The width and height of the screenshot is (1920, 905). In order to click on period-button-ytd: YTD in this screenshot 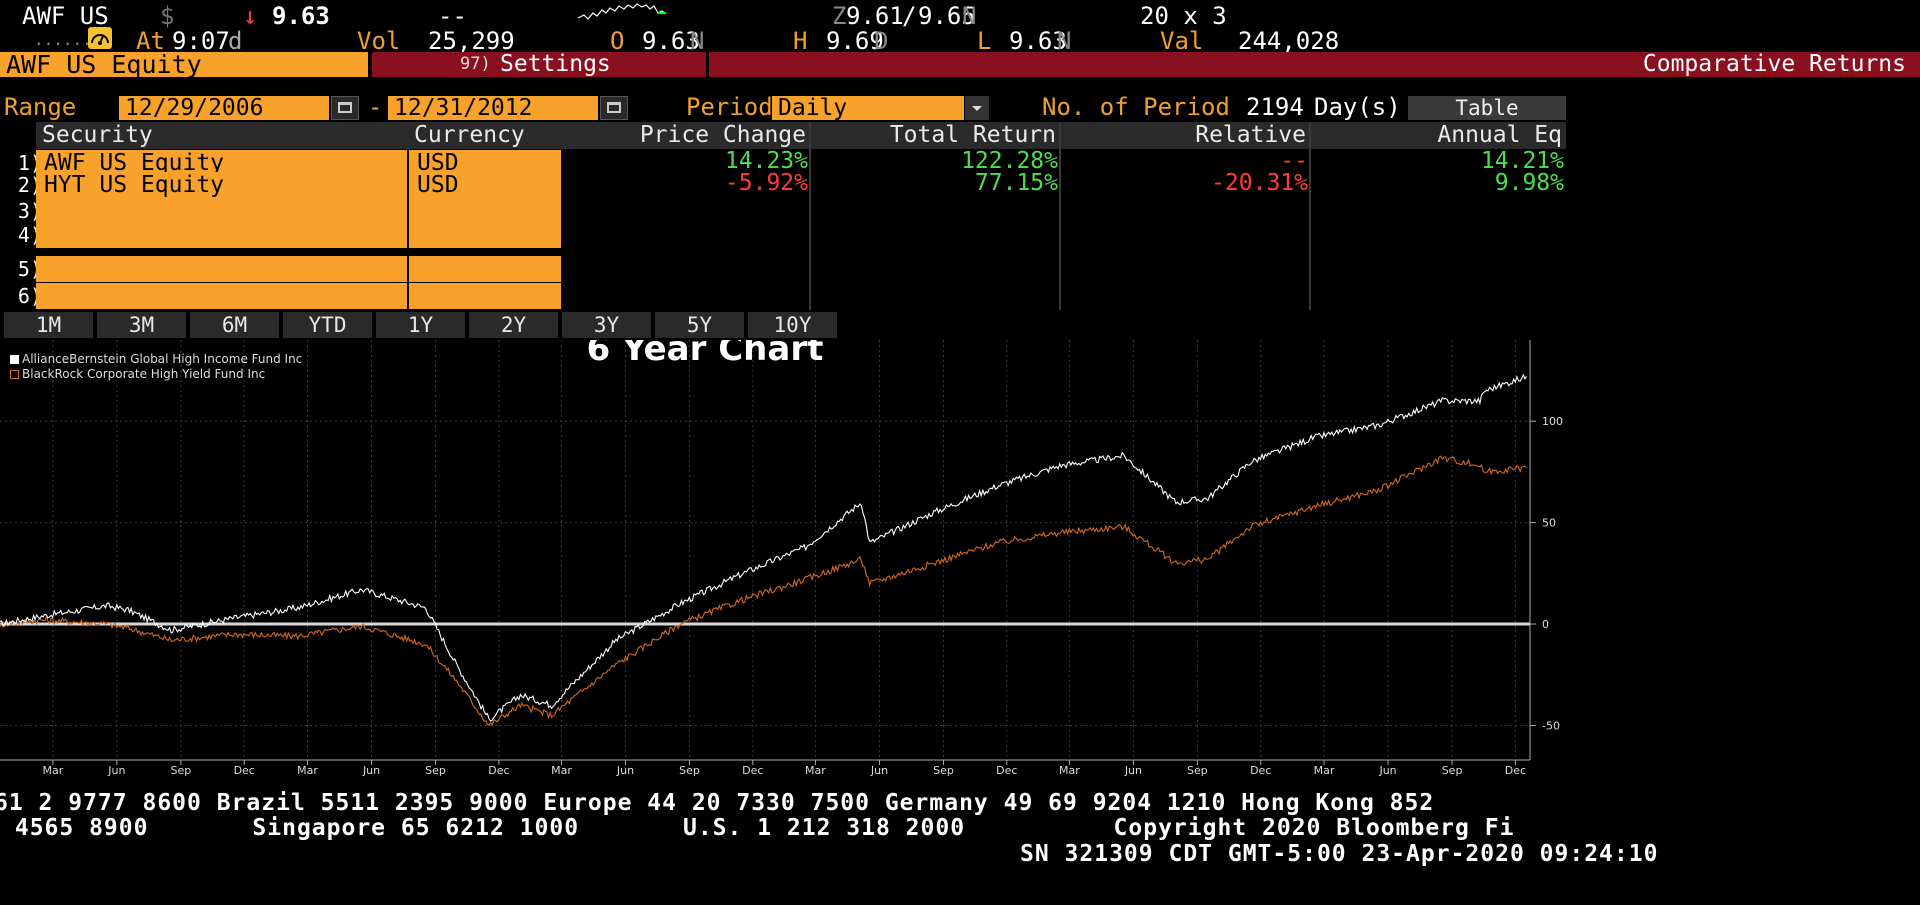, I will do `click(328, 325)`.